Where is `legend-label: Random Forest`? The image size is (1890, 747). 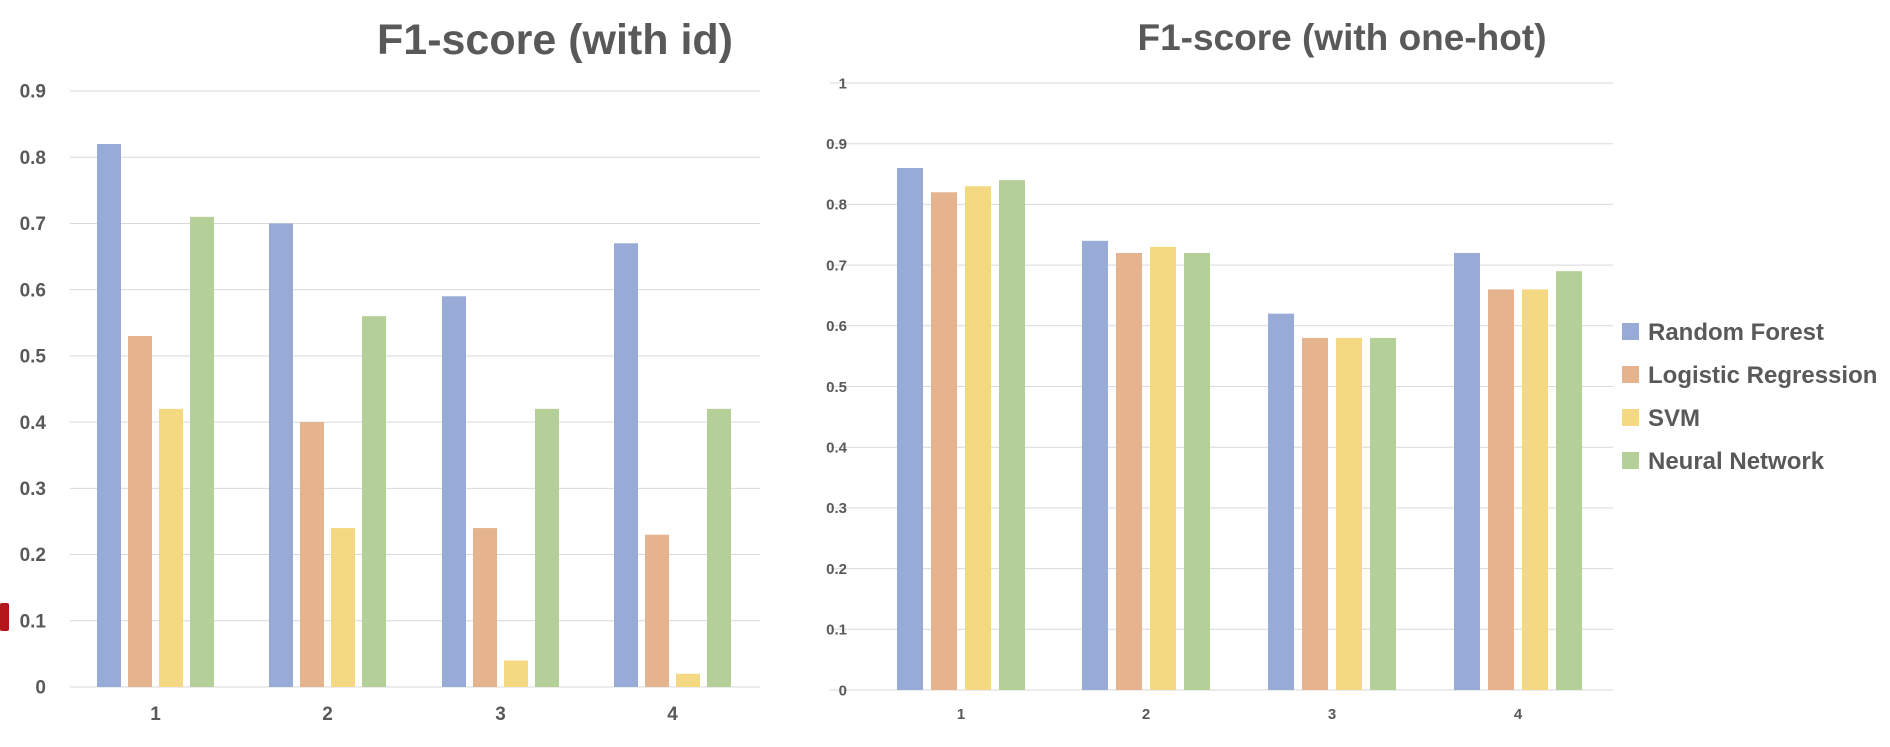
legend-label: Random Forest is located at coordinates (1736, 332).